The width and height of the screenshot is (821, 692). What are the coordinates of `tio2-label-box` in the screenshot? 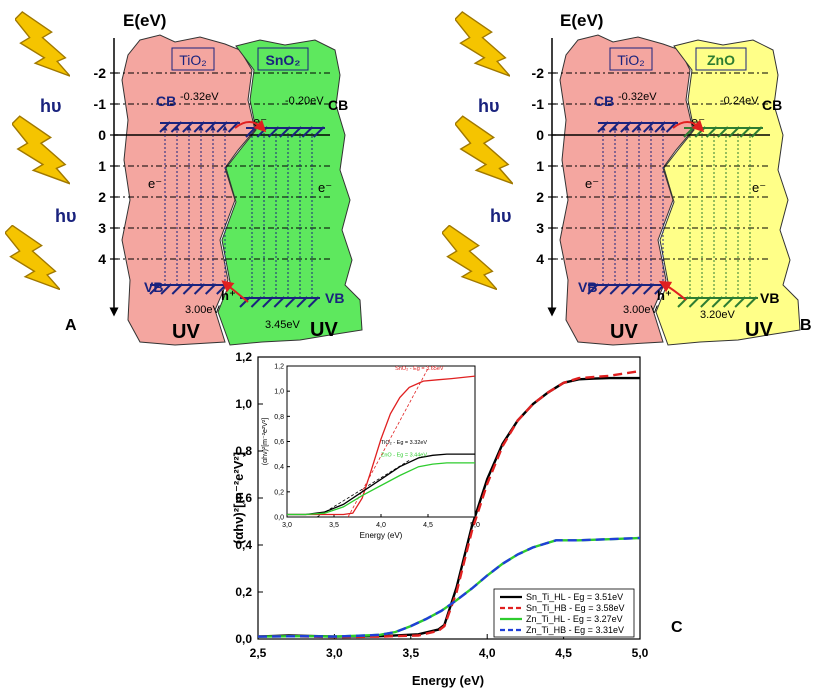 It's located at (631, 59).